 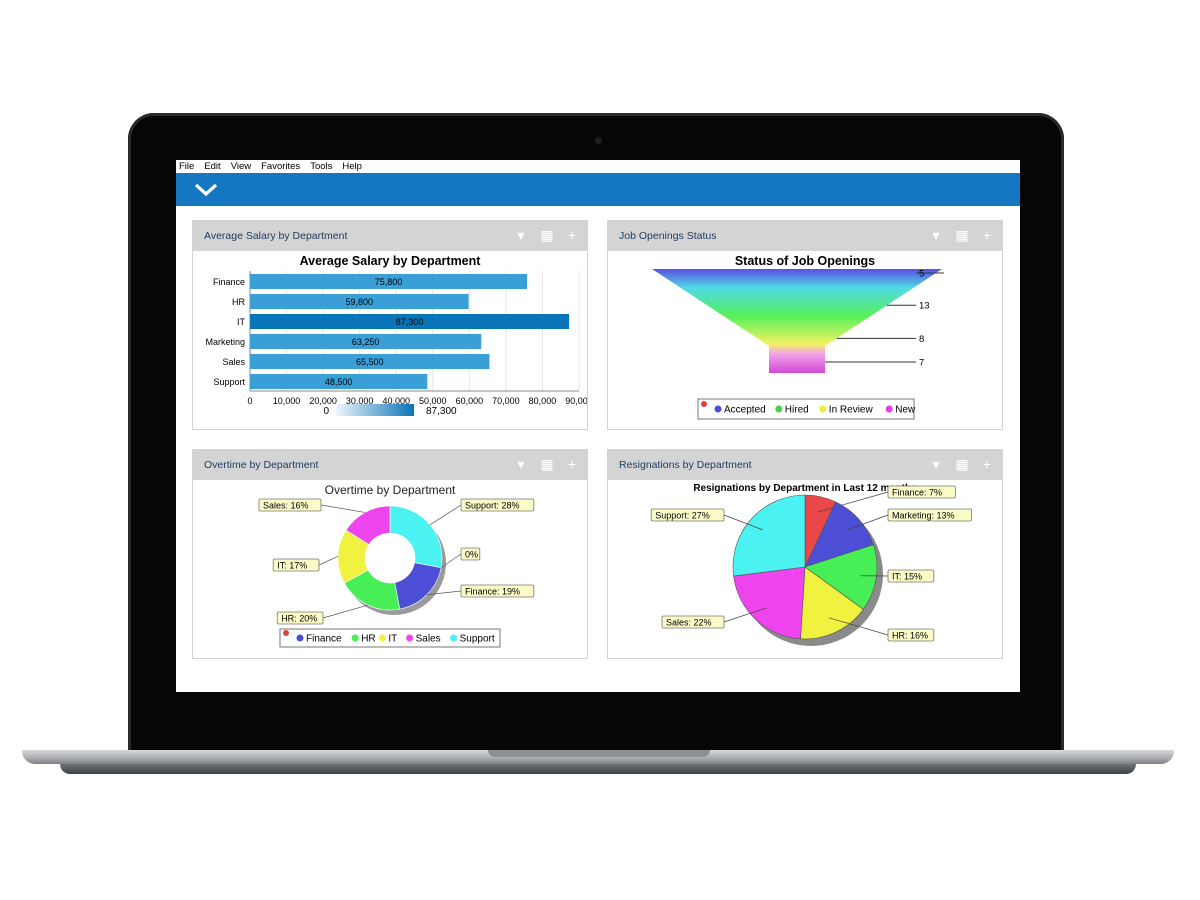 What do you see at coordinates (428, 639) in the screenshot?
I see `legend-label: Sales` at bounding box center [428, 639].